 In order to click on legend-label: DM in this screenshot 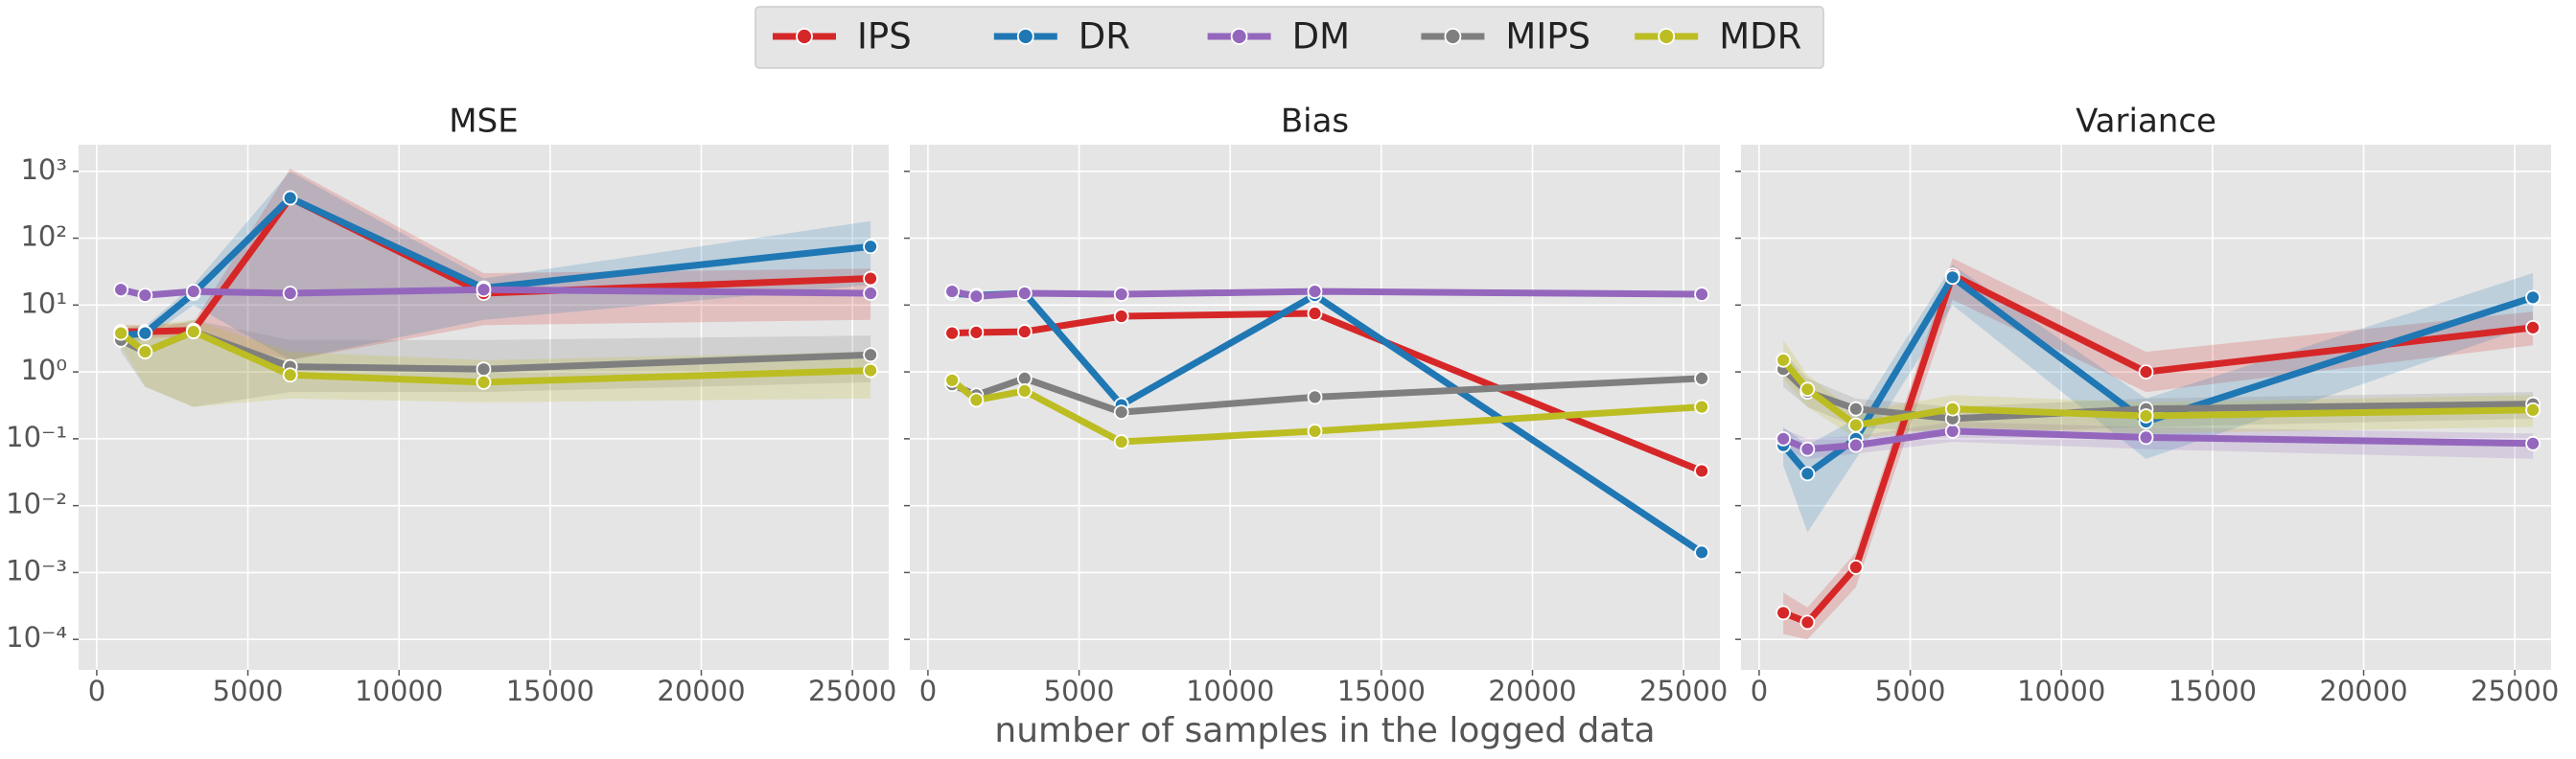, I will do `click(1321, 37)`.